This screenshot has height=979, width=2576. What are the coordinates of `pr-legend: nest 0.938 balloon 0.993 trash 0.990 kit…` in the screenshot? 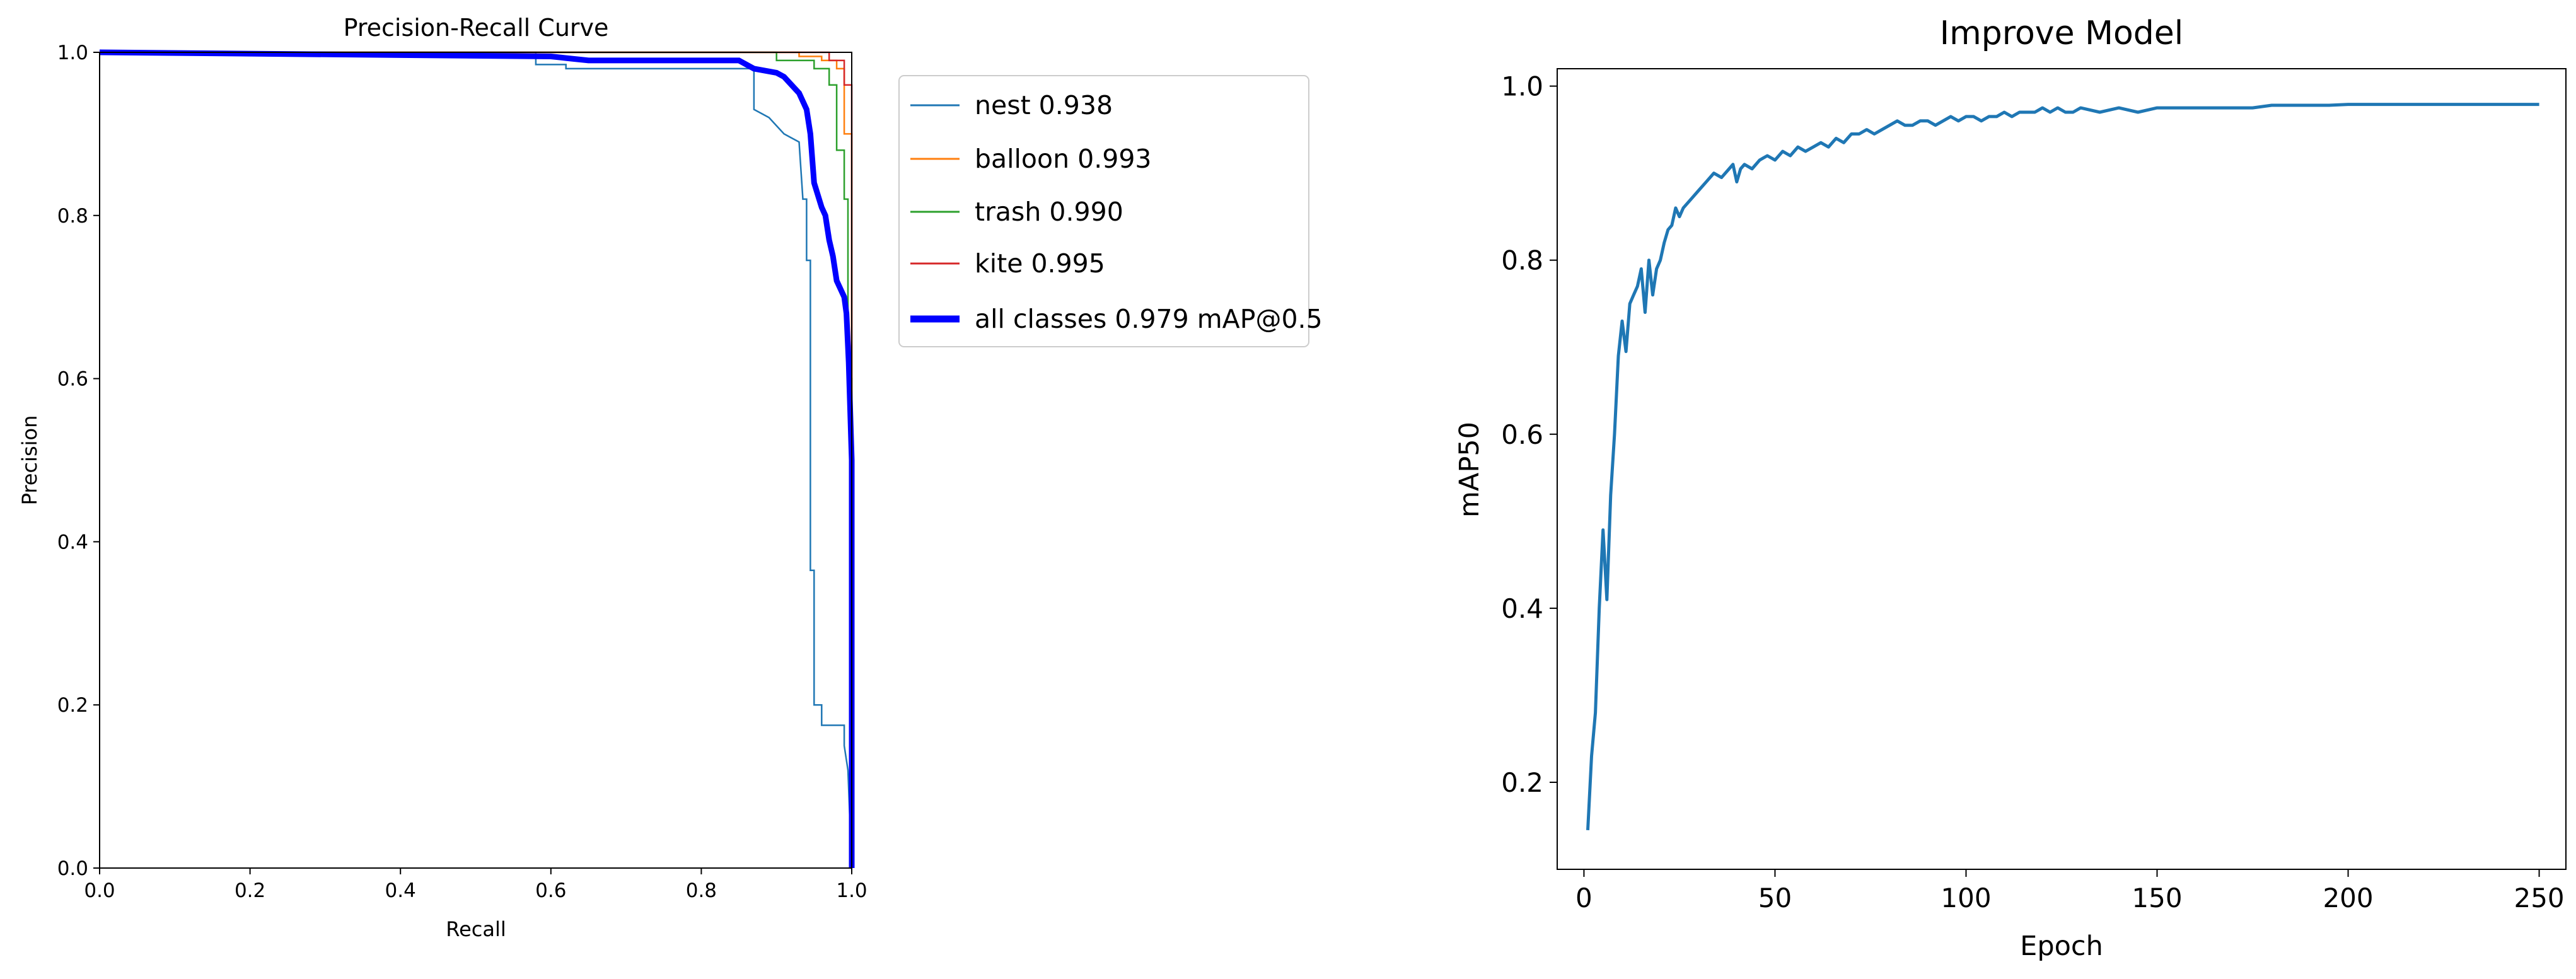 It's located at (1110, 211).